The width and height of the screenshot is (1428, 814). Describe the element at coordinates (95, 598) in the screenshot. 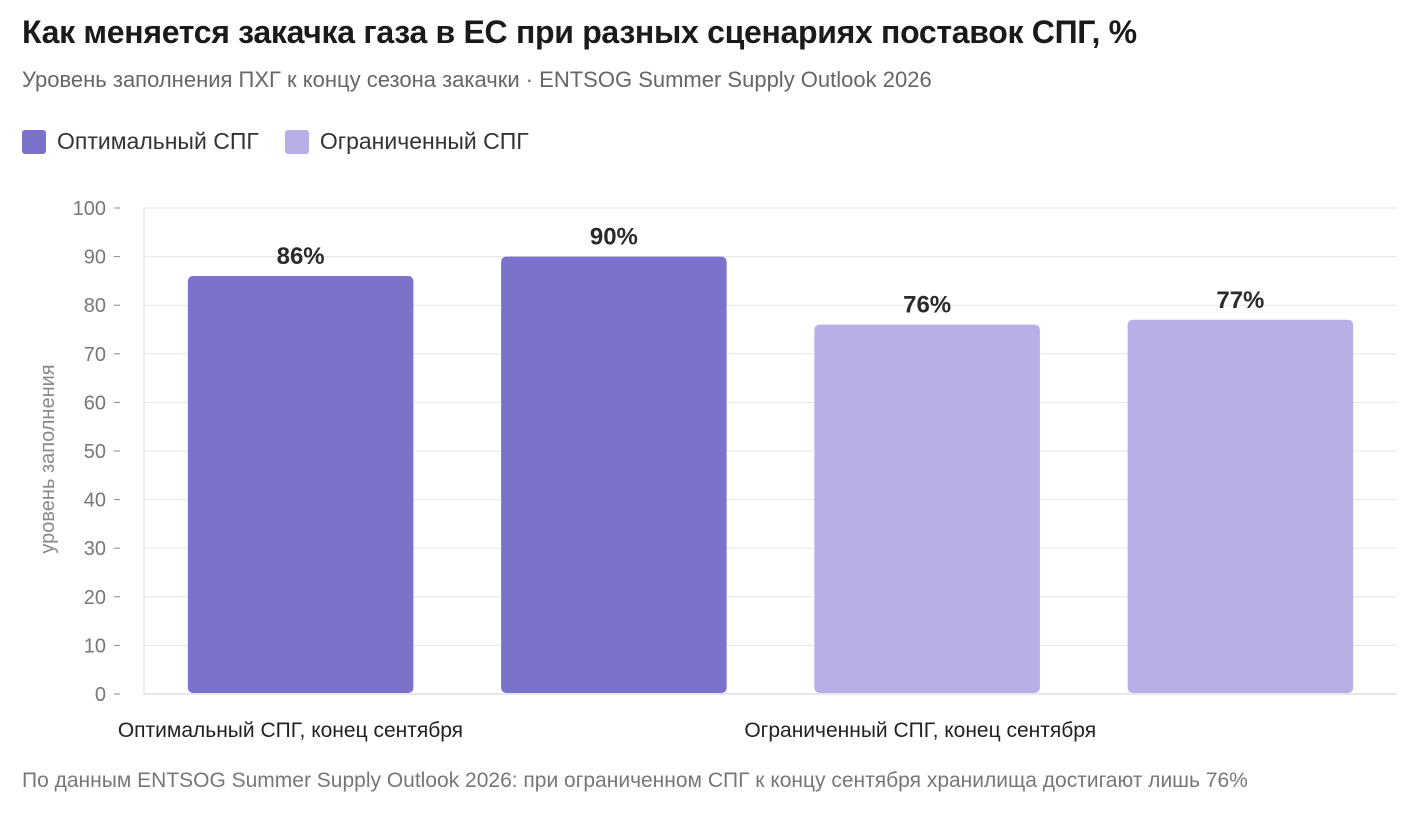

I see `y-tick-label: 20` at that location.